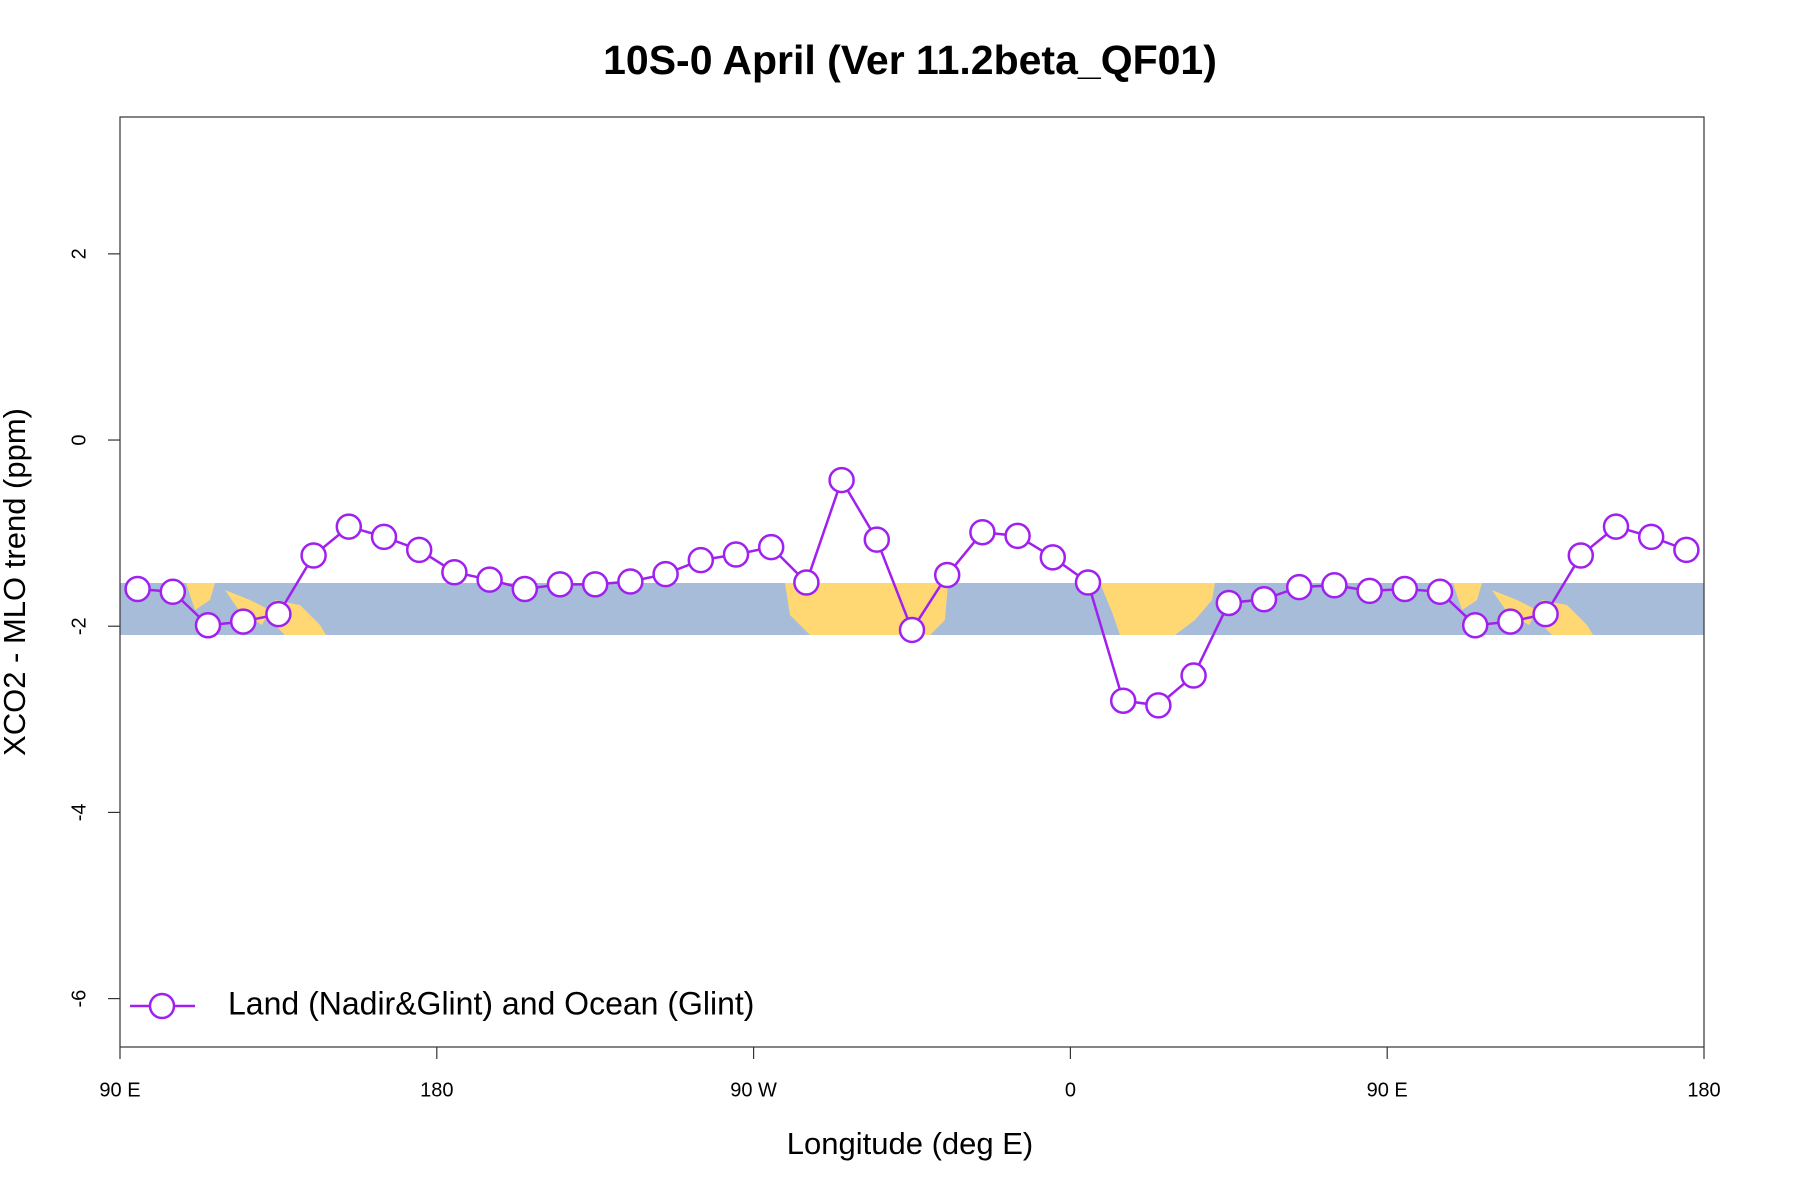 The width and height of the screenshot is (1800, 1200). Describe the element at coordinates (910, 1143) in the screenshot. I see `x-axis-label: Longitude (deg E)` at that location.